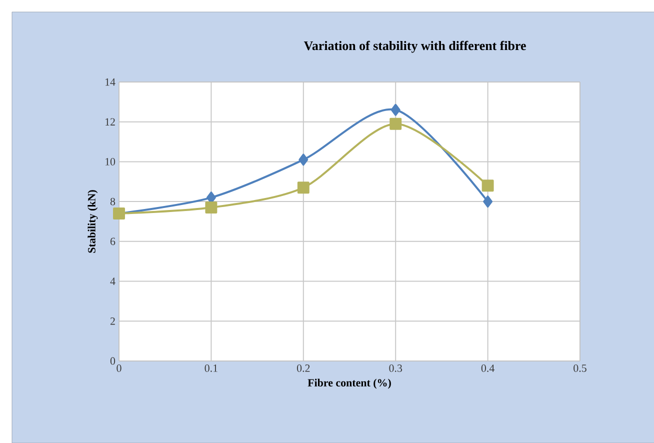 This screenshot has height=443, width=654. I want to click on y-tick-label: 2, so click(112, 321).